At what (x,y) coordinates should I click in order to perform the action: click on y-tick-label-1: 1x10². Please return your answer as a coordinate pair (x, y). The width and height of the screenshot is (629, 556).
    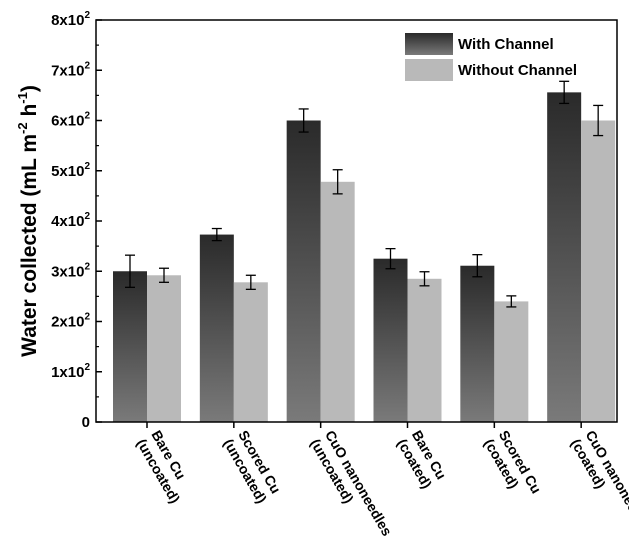
    Looking at the image, I should click on (70, 371).